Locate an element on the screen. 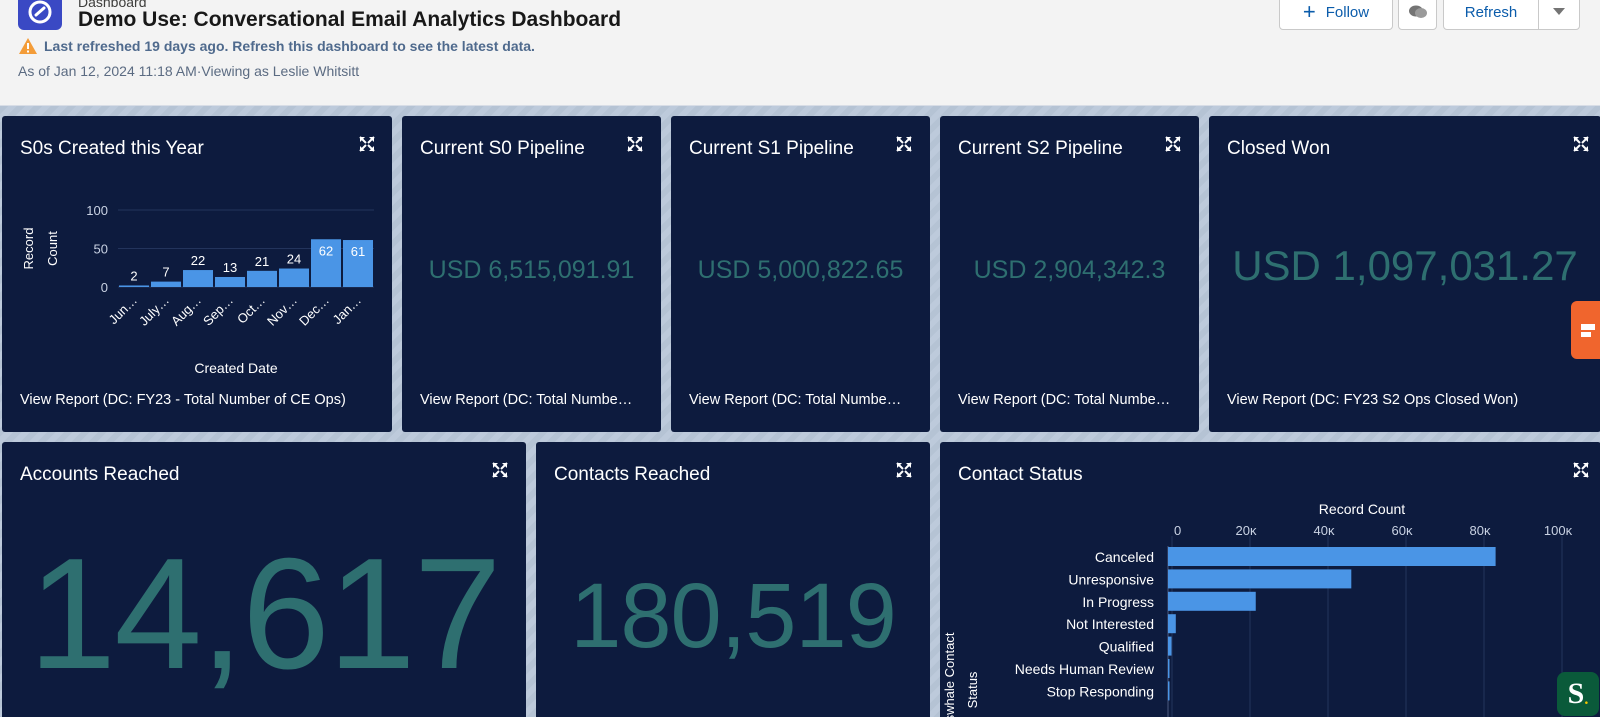  refresh-label: Refresh is located at coordinates (1491, 12).